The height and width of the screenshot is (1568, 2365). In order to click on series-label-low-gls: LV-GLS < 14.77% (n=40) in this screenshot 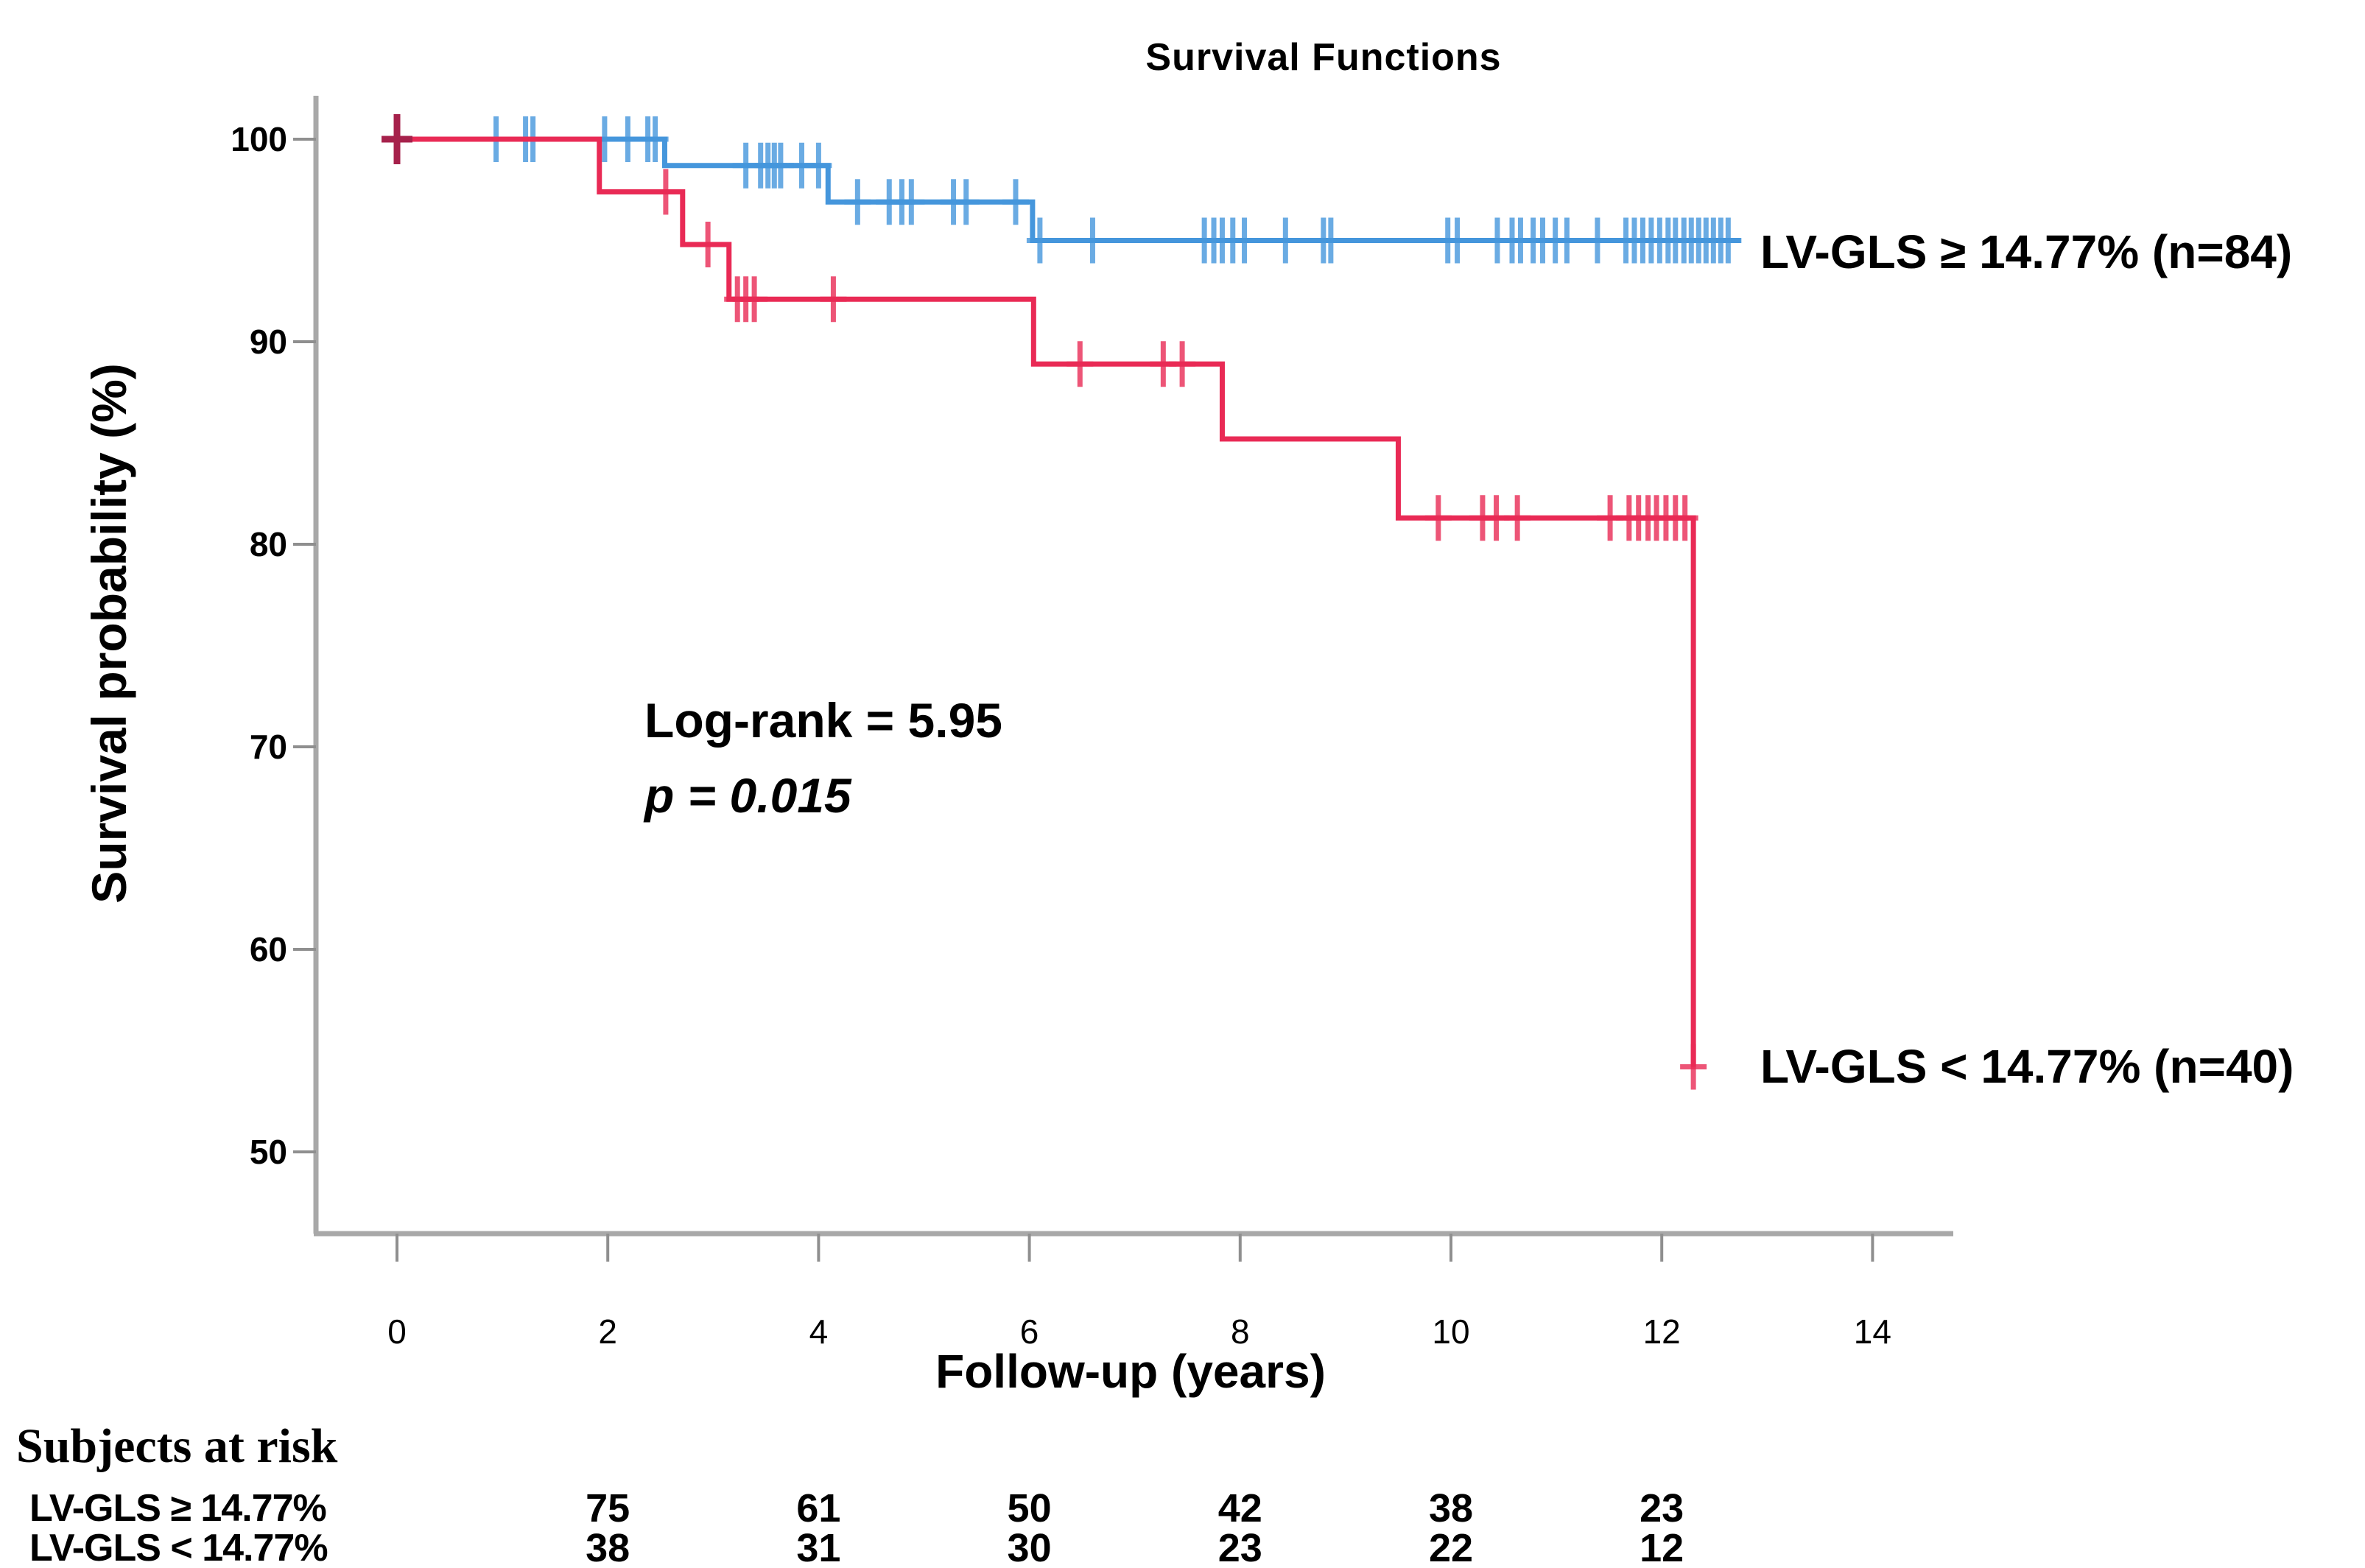, I will do `click(2027, 1066)`.